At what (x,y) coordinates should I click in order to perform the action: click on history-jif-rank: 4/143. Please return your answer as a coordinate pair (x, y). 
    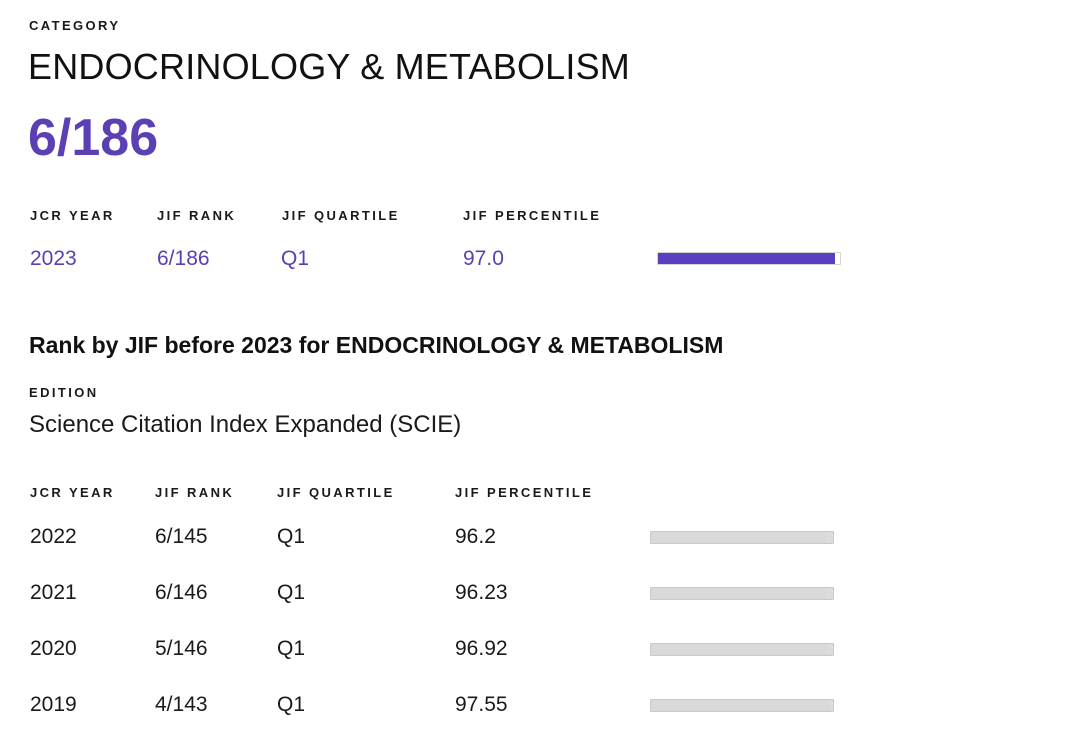
    Looking at the image, I should click on (181, 704).